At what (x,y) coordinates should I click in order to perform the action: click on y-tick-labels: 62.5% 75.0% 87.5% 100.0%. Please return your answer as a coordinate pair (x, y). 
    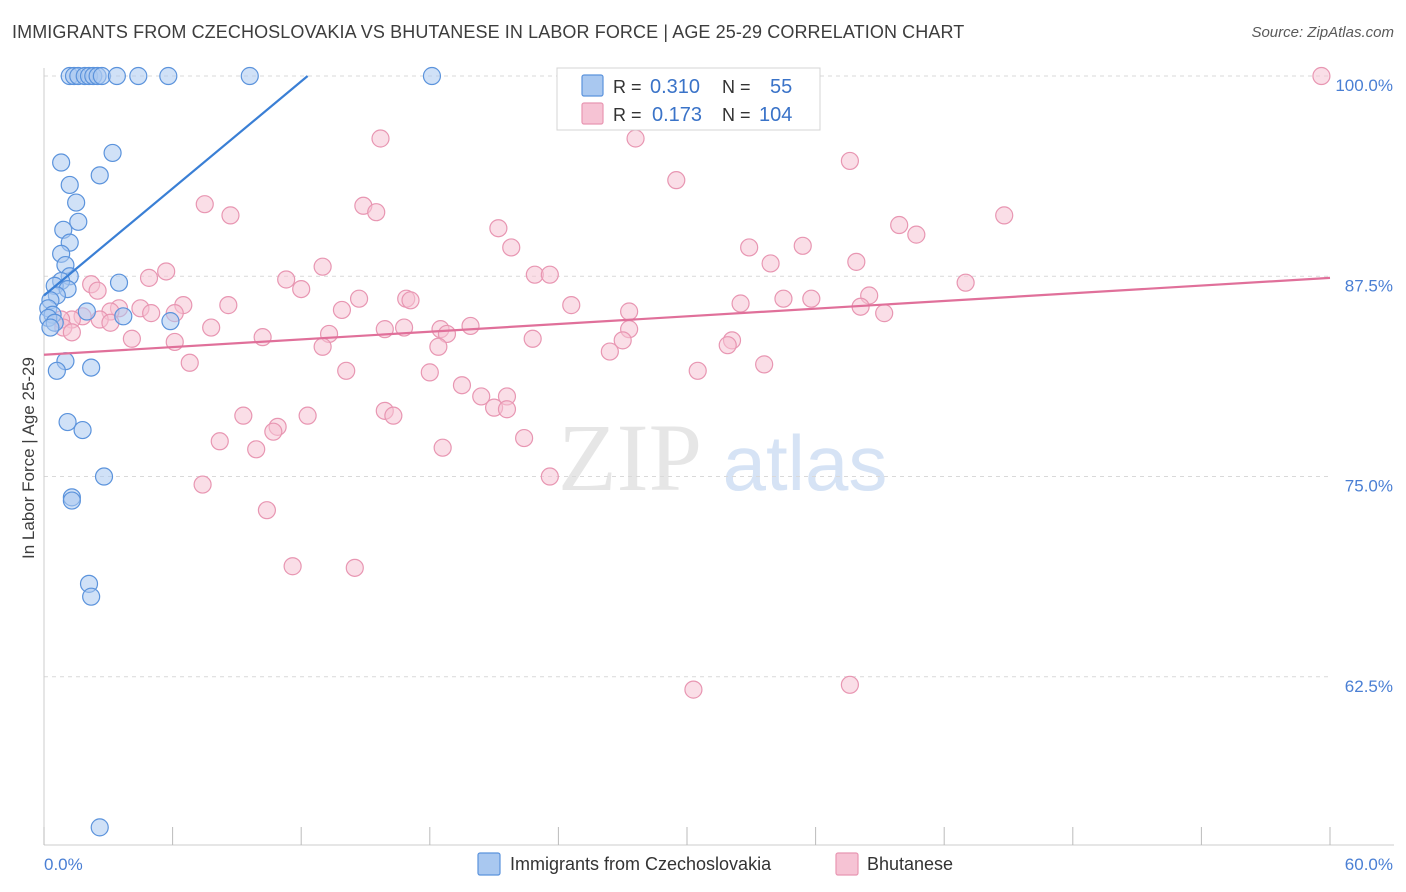
    Looking at the image, I should click on (1364, 386).